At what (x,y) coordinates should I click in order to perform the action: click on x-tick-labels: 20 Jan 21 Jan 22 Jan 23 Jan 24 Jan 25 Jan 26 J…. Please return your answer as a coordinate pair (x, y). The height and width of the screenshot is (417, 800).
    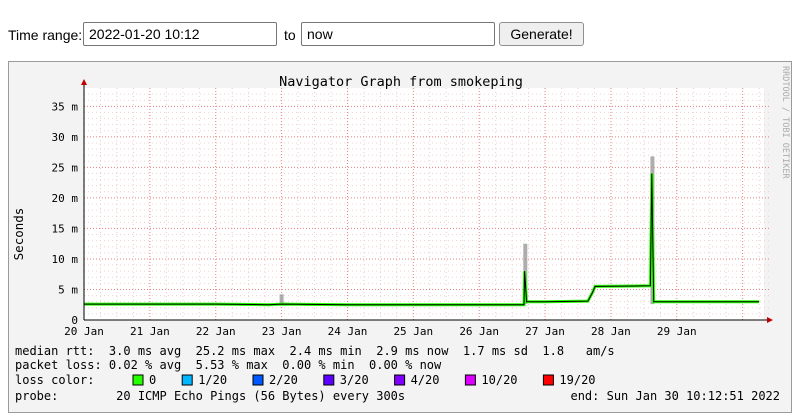
    Looking at the image, I should click on (380, 331).